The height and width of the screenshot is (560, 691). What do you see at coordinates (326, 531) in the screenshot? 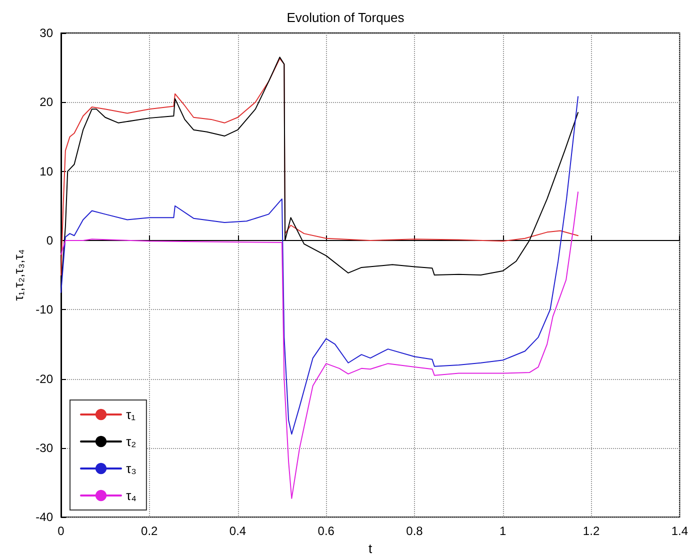
I see `x-tick-label: 0.6` at bounding box center [326, 531].